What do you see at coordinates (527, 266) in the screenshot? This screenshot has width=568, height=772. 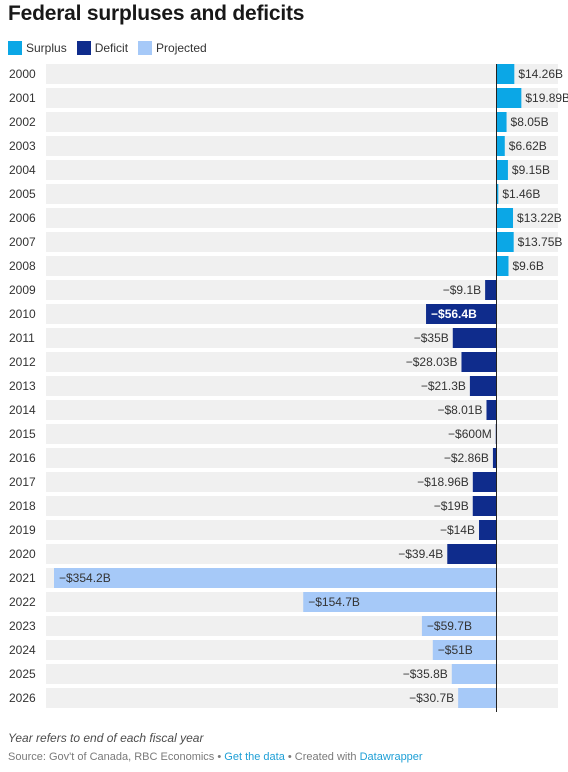 I see `value-label: $9.6B` at bounding box center [527, 266].